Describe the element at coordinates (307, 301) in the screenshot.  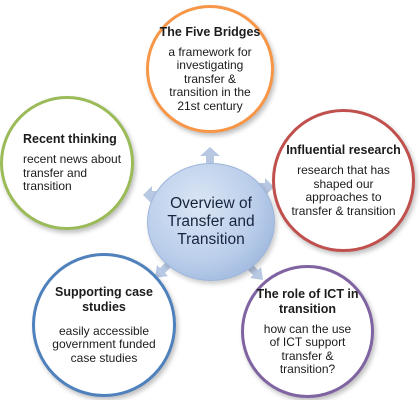
I see `node-role-of-ict-title: The role of ICT in transition` at that location.